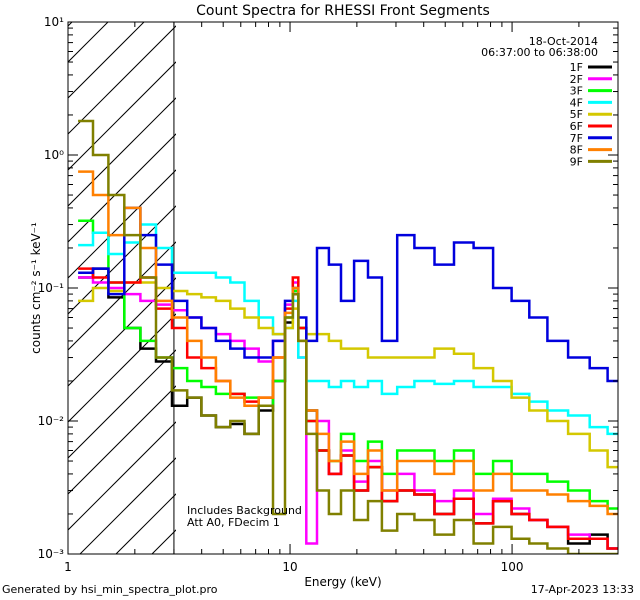 The image size is (640, 600). I want to click on footer-timestamp: 17-Apr-2023 13:33, so click(582, 589).